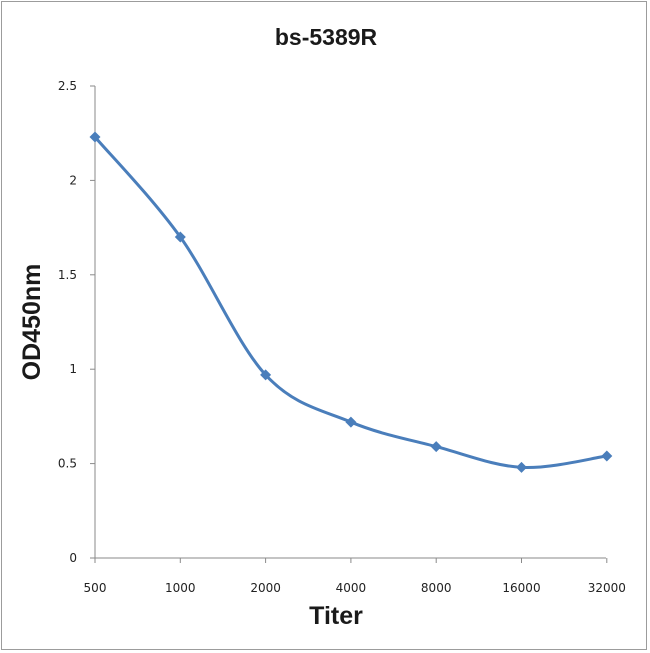  Describe the element at coordinates (180, 588) in the screenshot. I see `x-tick-label: 1000` at that location.